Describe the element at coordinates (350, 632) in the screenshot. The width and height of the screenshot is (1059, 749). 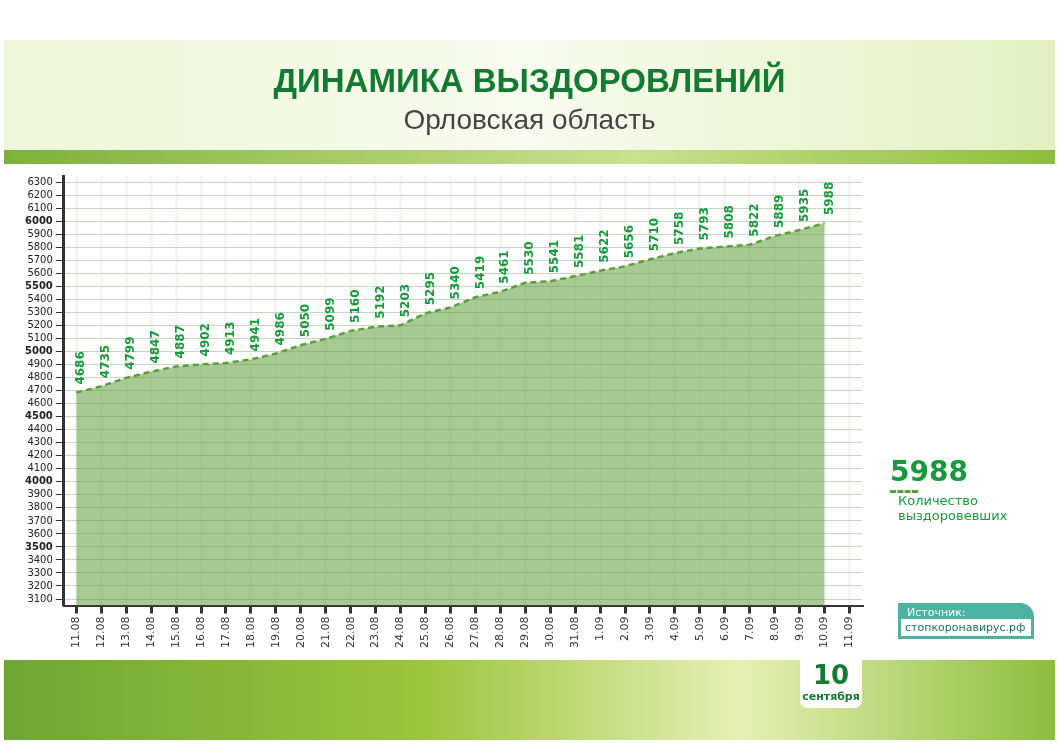
I see `x-tick-label: 22.08` at that location.